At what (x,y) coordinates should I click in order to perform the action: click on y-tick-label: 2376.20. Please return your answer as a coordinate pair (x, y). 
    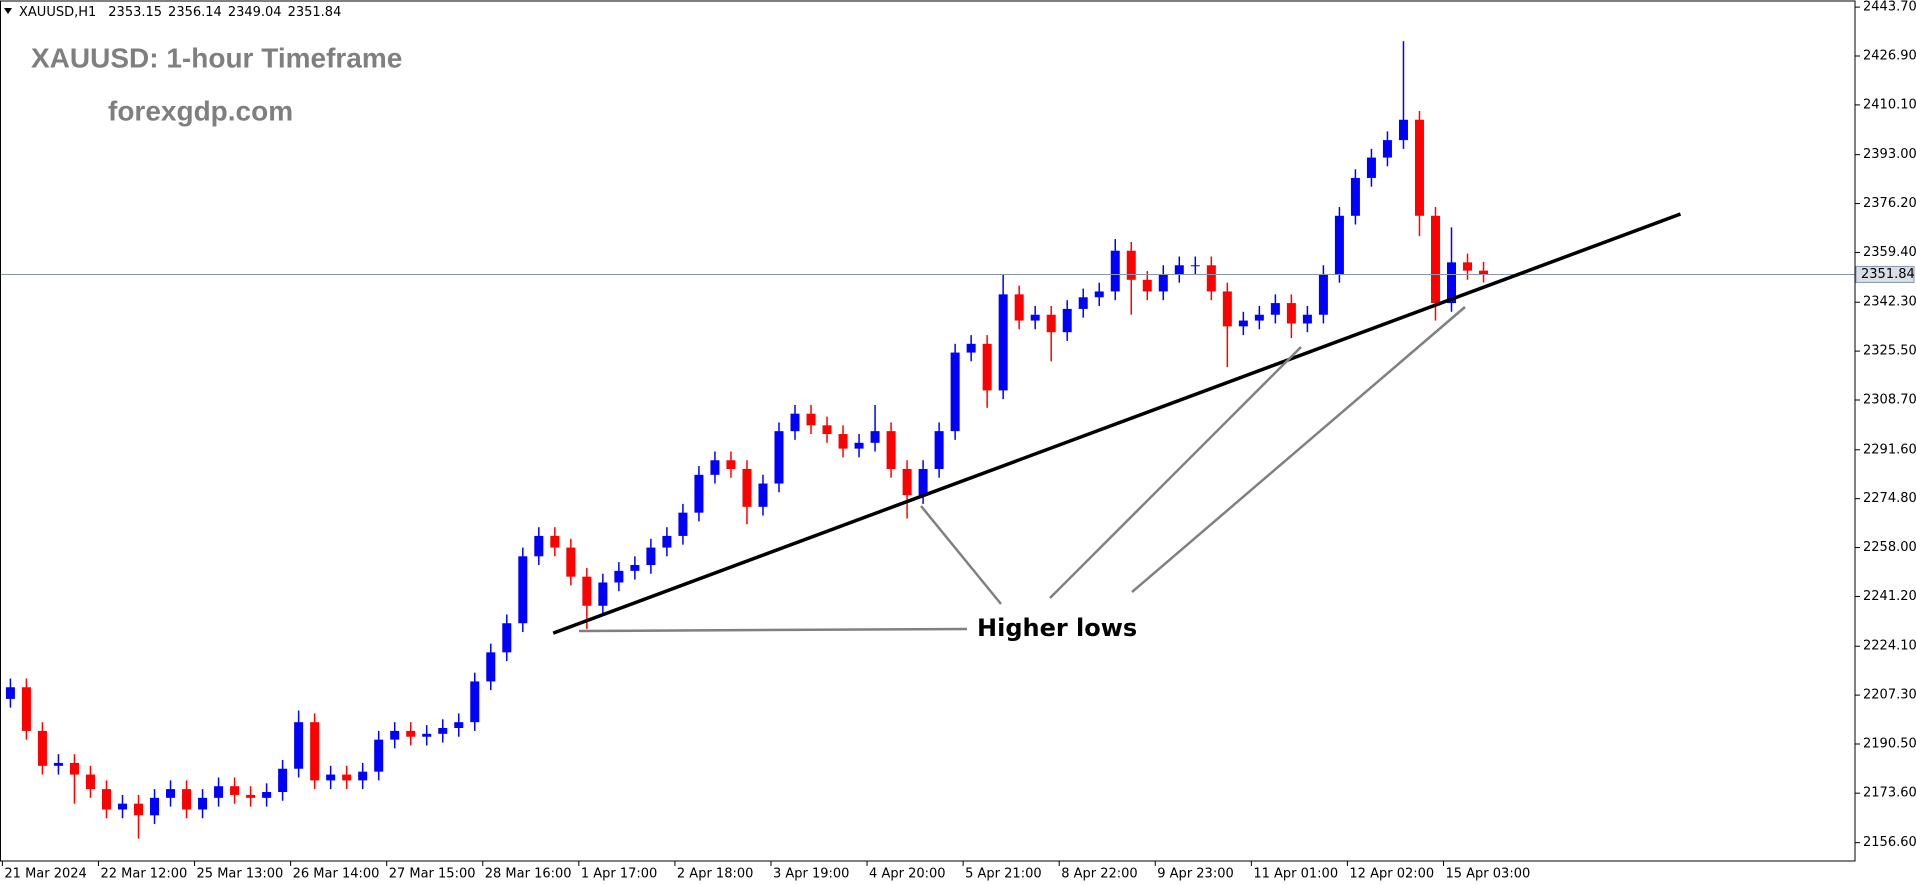
    Looking at the image, I should click on (1889, 203).